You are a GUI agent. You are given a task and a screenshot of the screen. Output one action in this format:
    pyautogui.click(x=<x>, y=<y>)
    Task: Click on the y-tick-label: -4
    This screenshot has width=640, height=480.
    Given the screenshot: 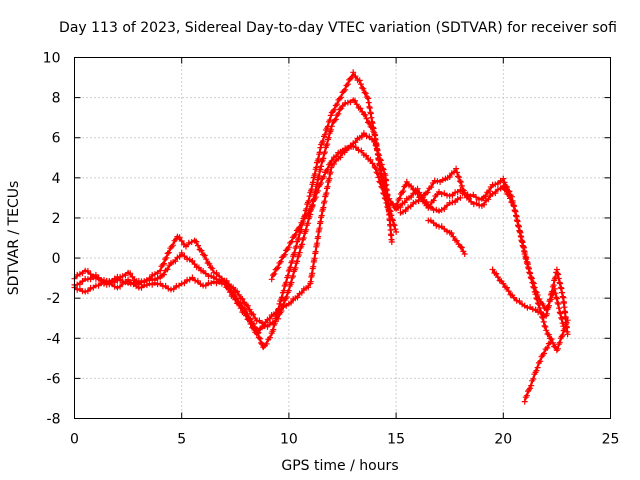 What is the action you would take?
    pyautogui.click(x=54, y=339)
    